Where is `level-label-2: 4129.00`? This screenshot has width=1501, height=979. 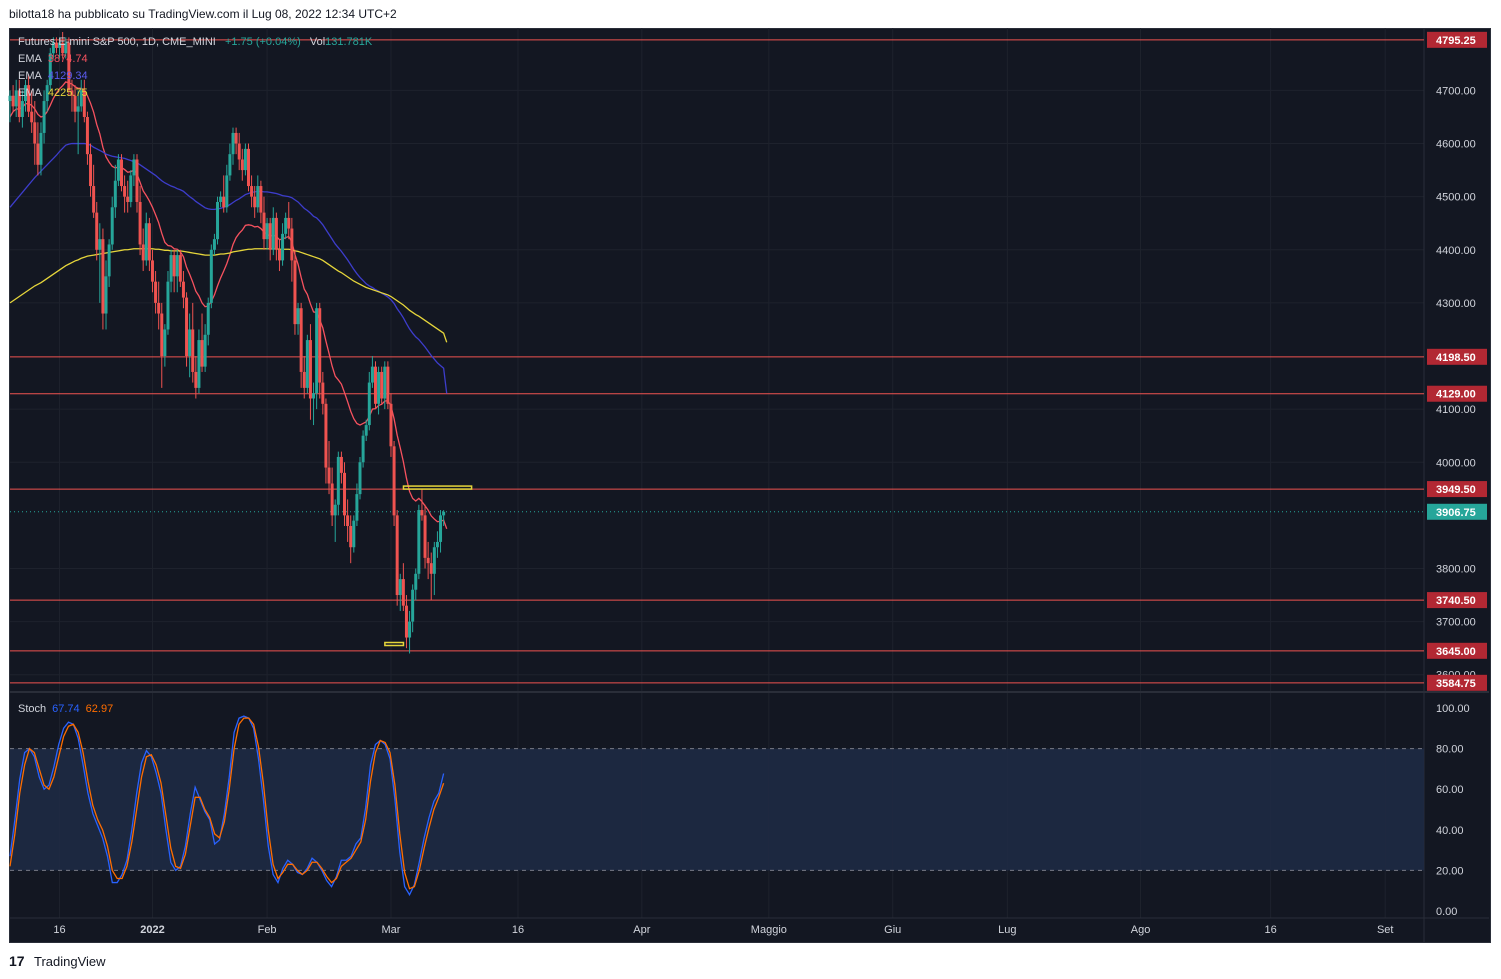 level-label-2: 4129.00 is located at coordinates (1456, 395).